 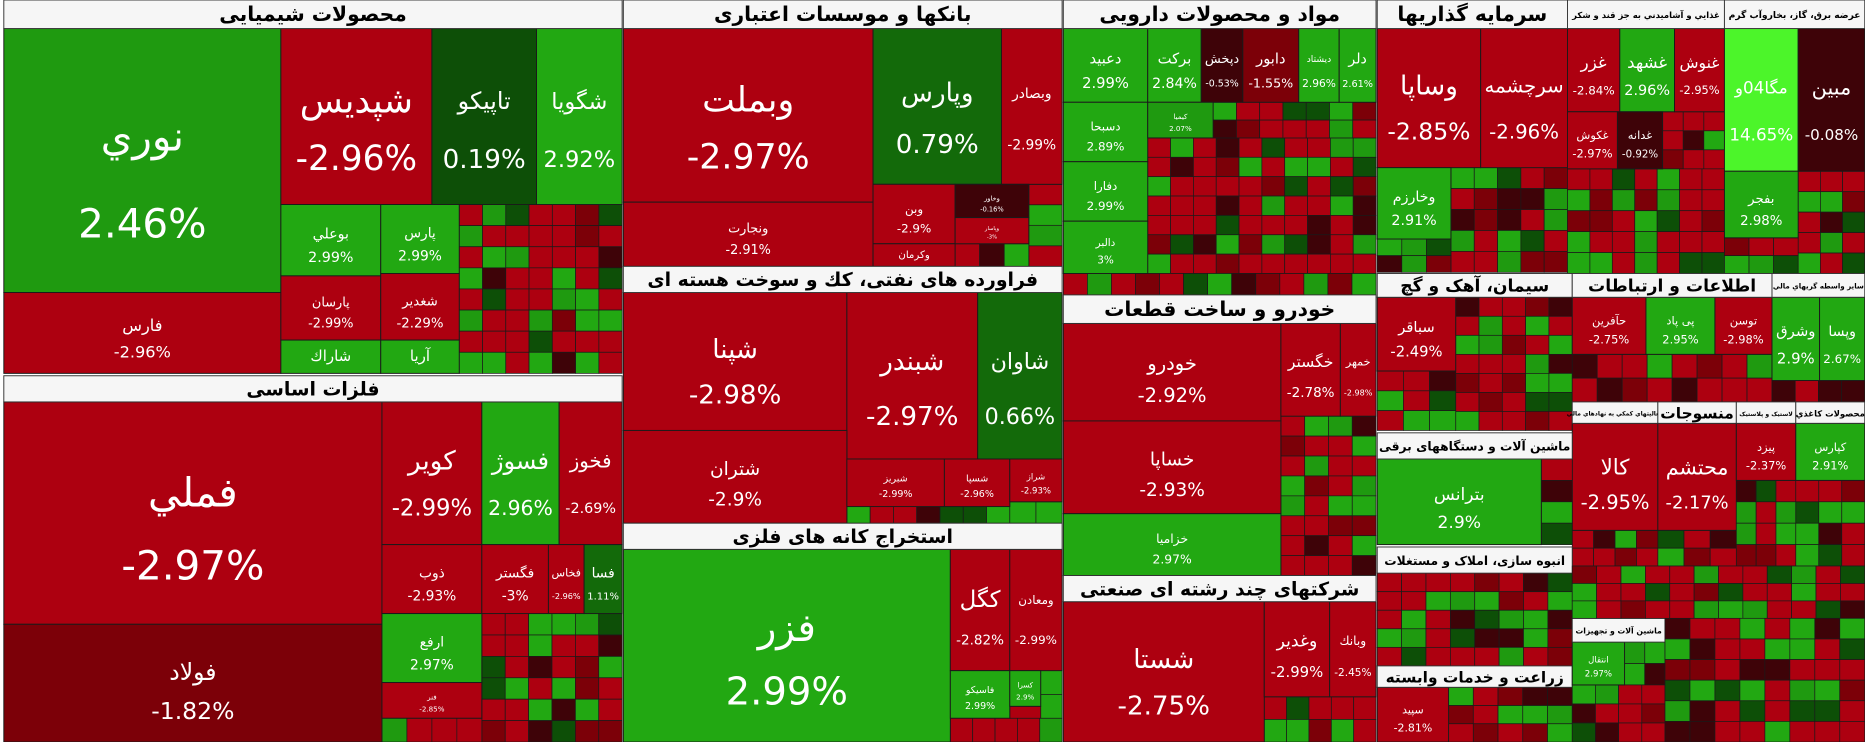 What do you see at coordinates (1356, 60) in the screenshot?
I see `stock-symbol: دلر` at bounding box center [1356, 60].